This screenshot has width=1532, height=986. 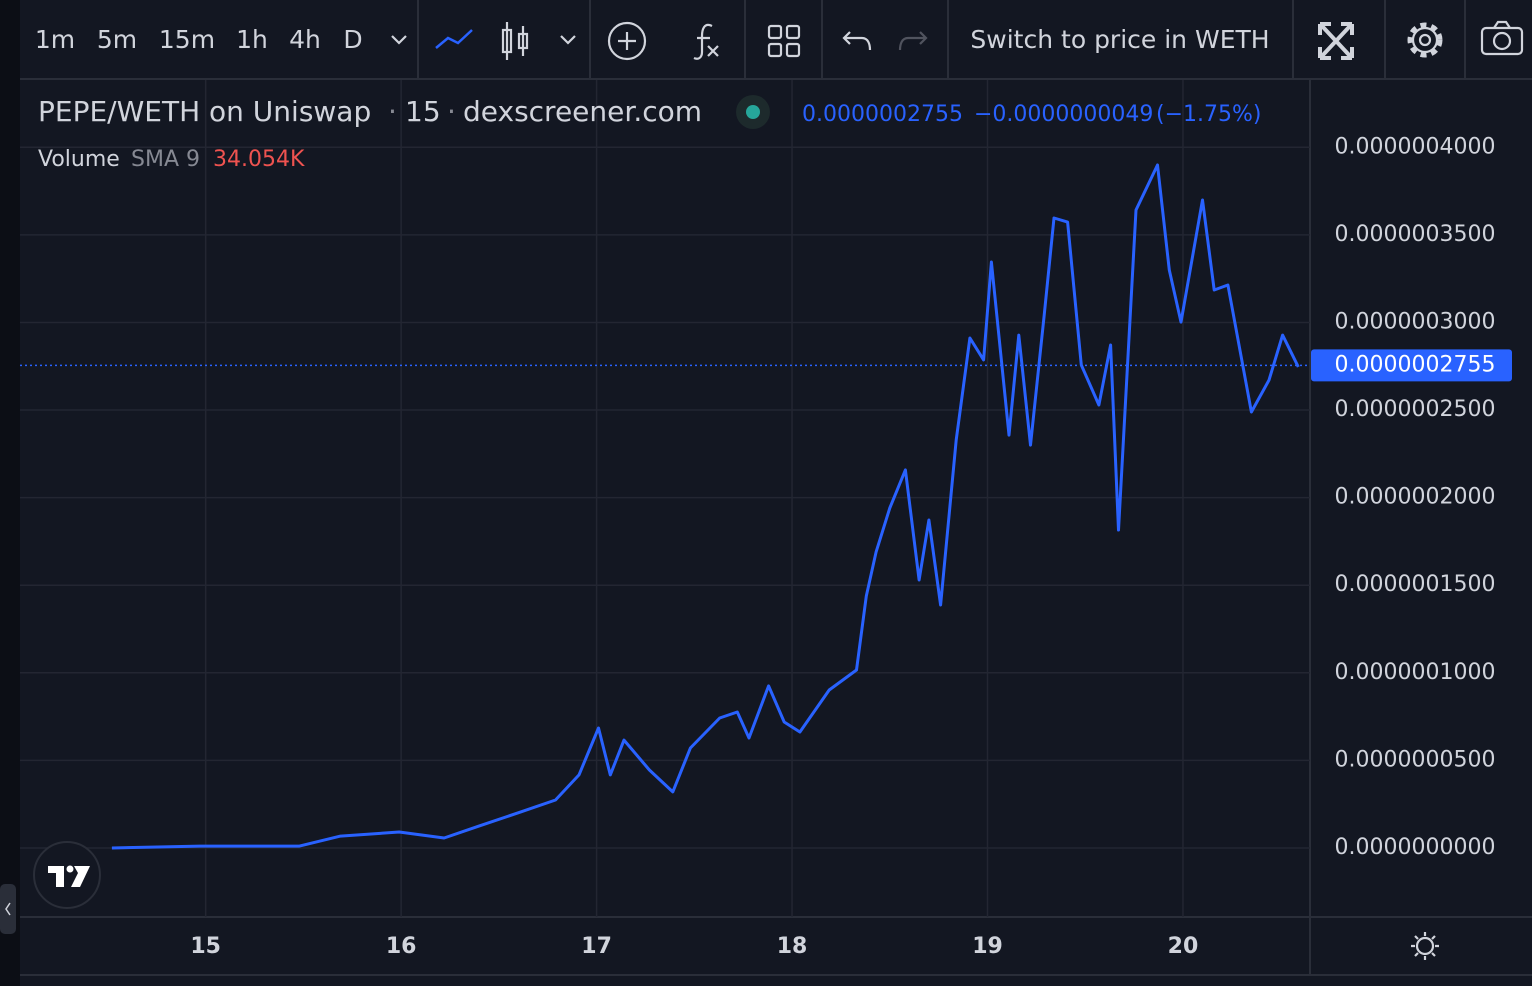 What do you see at coordinates (1415, 847) in the screenshot?
I see `y-tick-label: 0.0000000000` at bounding box center [1415, 847].